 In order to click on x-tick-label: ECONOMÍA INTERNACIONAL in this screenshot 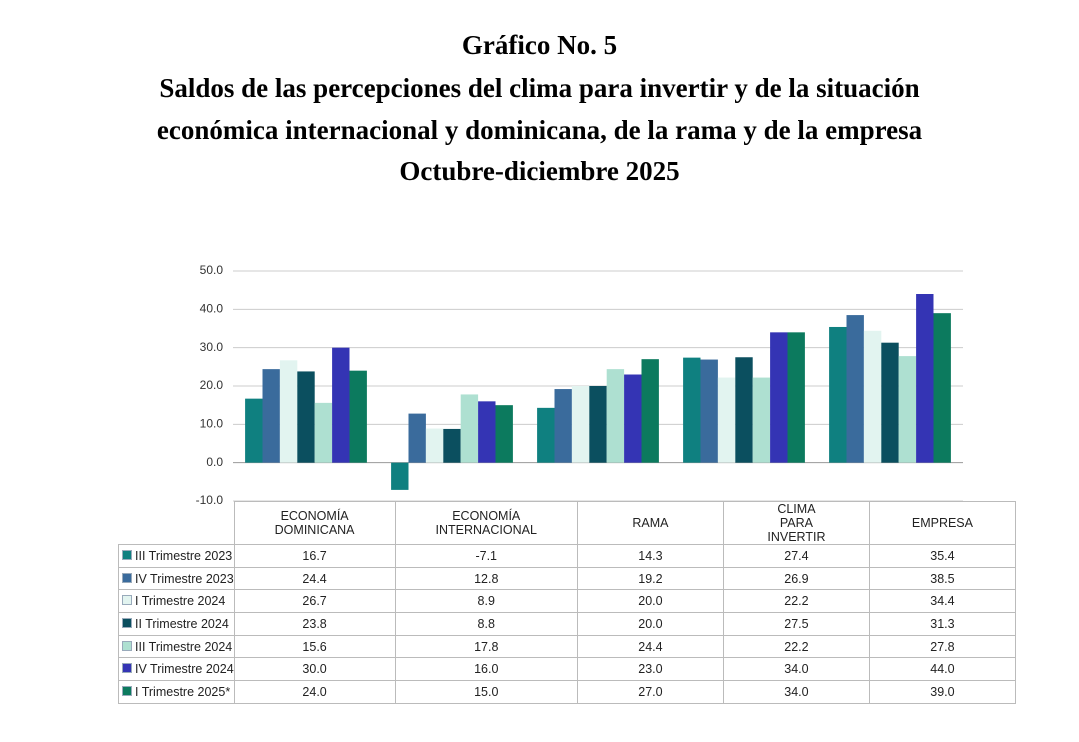, I will do `click(486, 523)`.